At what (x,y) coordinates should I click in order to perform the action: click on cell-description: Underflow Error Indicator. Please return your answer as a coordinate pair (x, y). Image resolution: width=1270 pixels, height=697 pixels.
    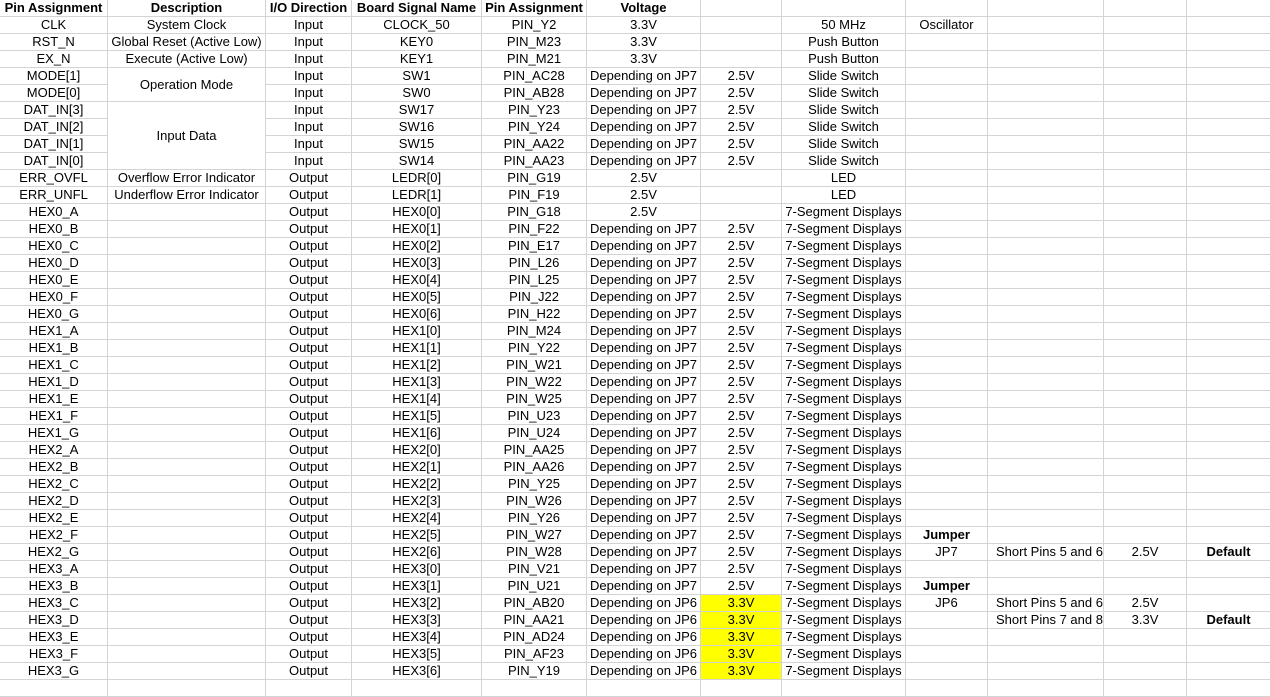
    Looking at the image, I should click on (187, 195).